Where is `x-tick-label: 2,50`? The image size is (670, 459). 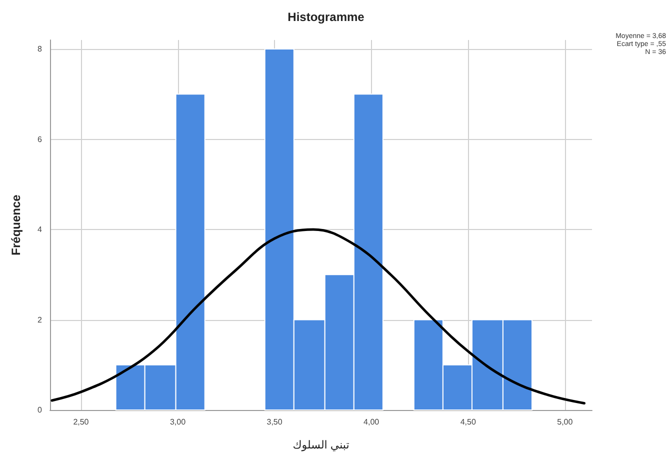 x-tick-label: 2,50 is located at coordinates (81, 422).